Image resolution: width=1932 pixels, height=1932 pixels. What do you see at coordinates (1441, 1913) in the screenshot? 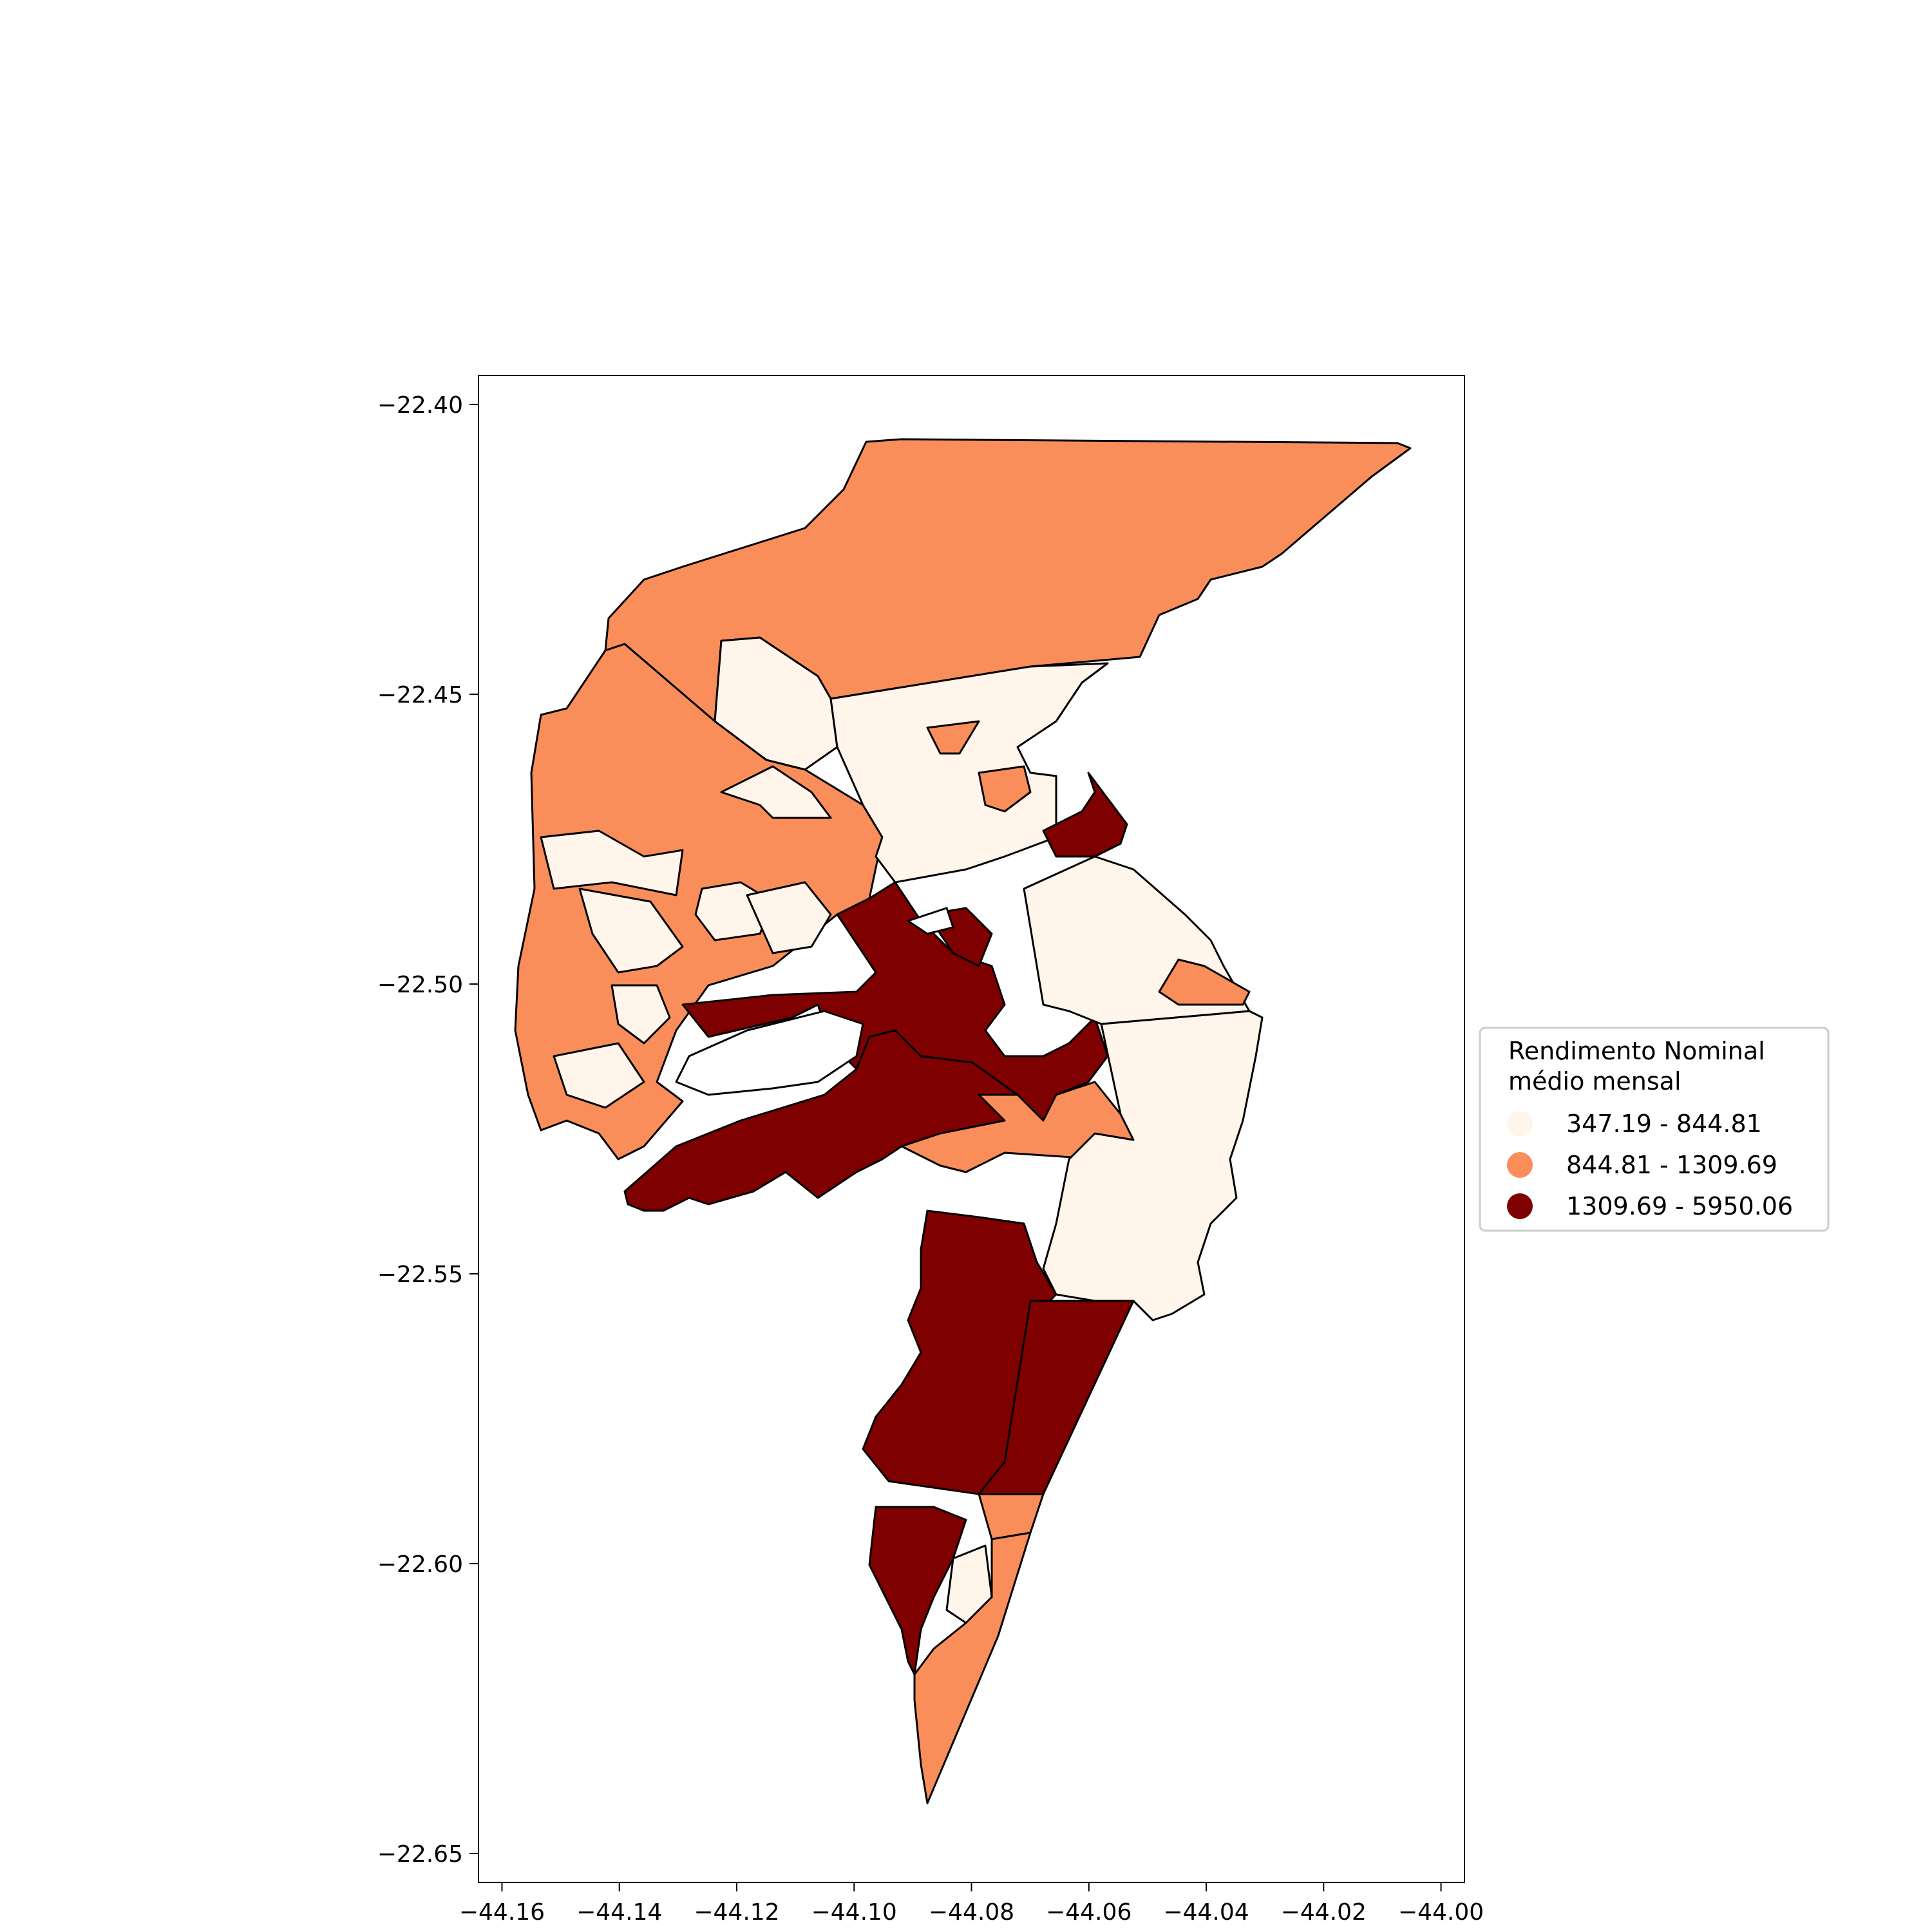
I see `x-tick-label: −44.00` at bounding box center [1441, 1913].